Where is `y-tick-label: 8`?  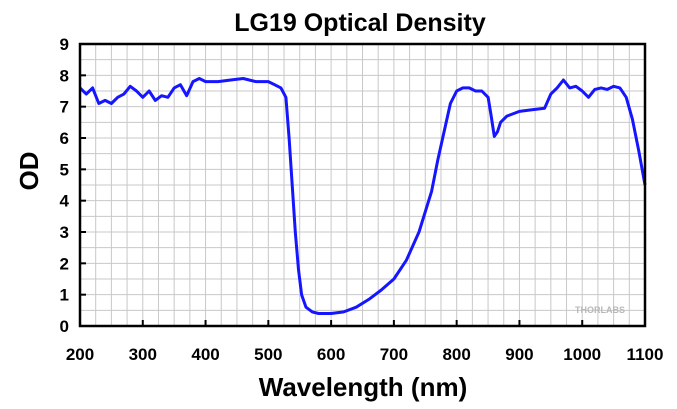
y-tick-label: 8 is located at coordinates (64, 75).